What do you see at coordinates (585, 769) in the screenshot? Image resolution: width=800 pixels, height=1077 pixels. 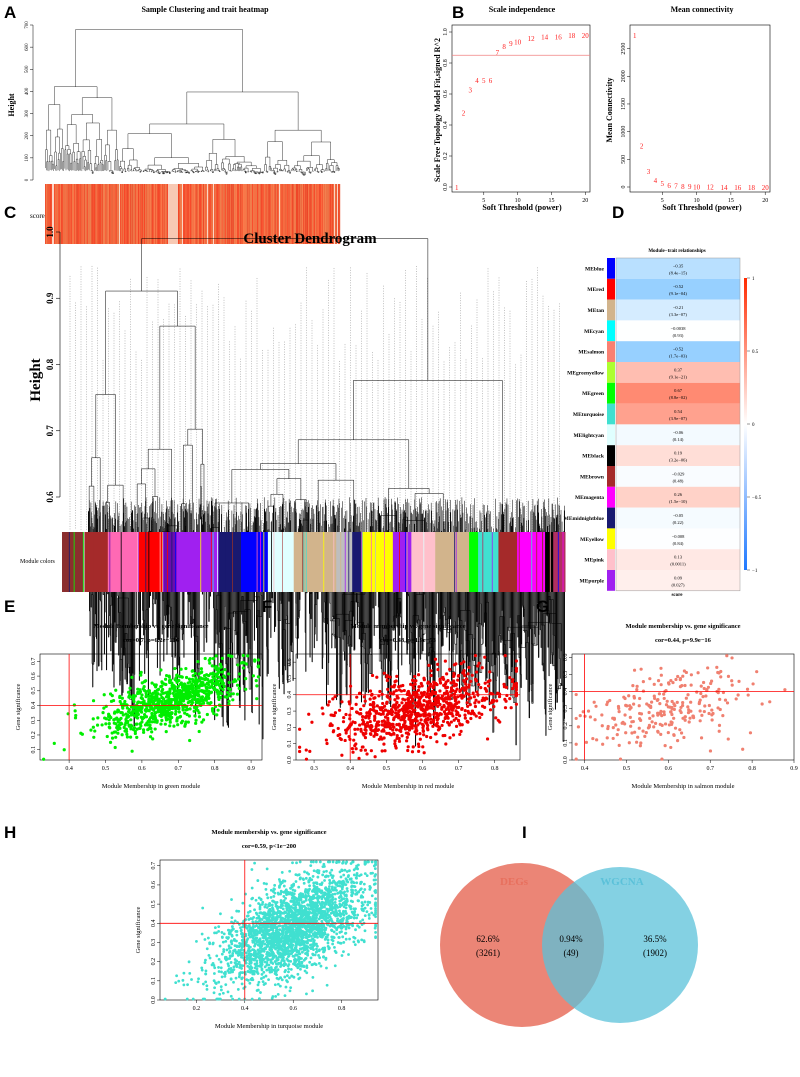 I see `x-tick-label: 0.4` at bounding box center [585, 769].